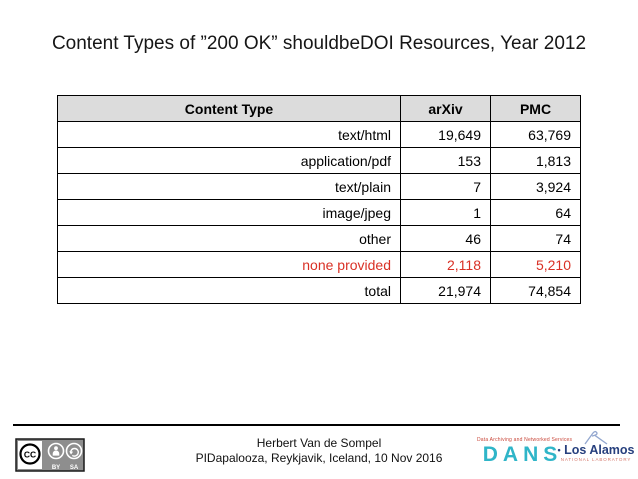 This screenshot has height=479, width=638. I want to click on cc-sa-arrow-icon, so click(74, 451).